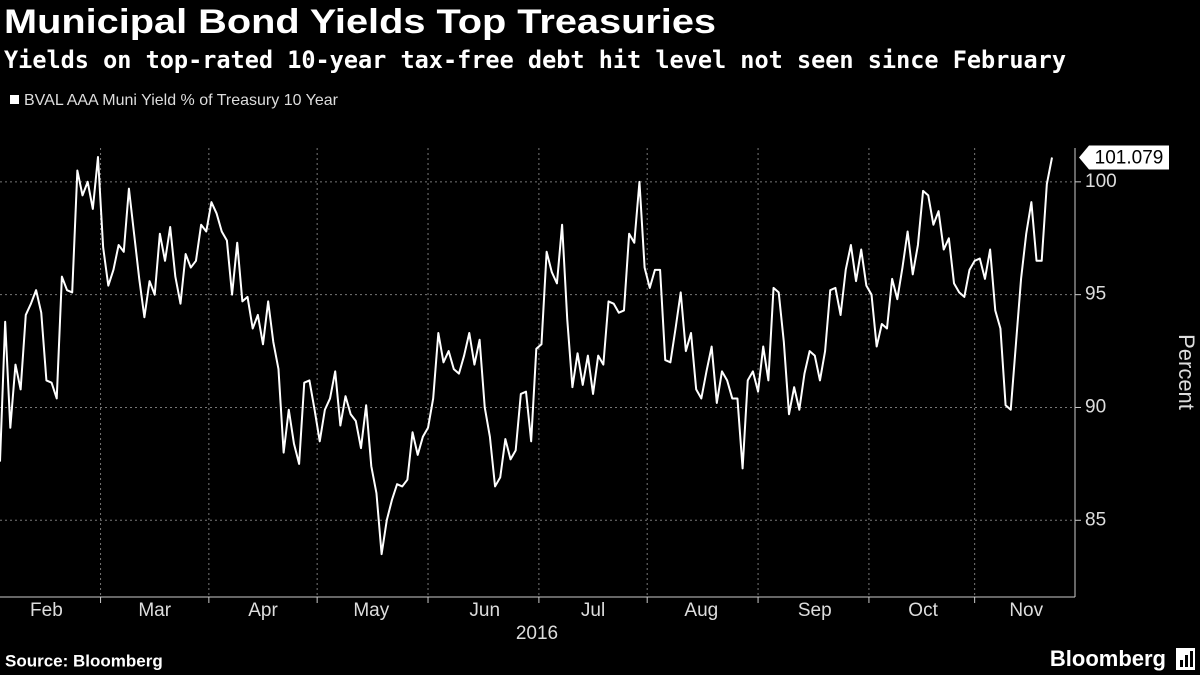 The height and width of the screenshot is (675, 1200). What do you see at coordinates (1095, 519) in the screenshot?
I see `y-tick-label: 85` at bounding box center [1095, 519].